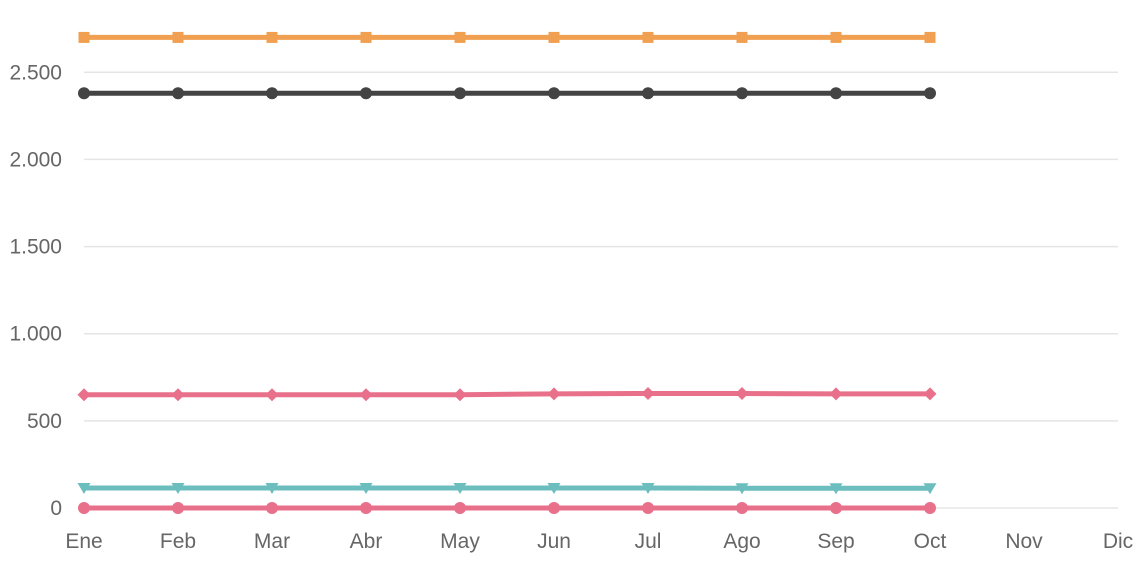 This screenshot has height=570, width=1140. Describe the element at coordinates (648, 541) in the screenshot. I see `x-tick-label: Jul` at that location.